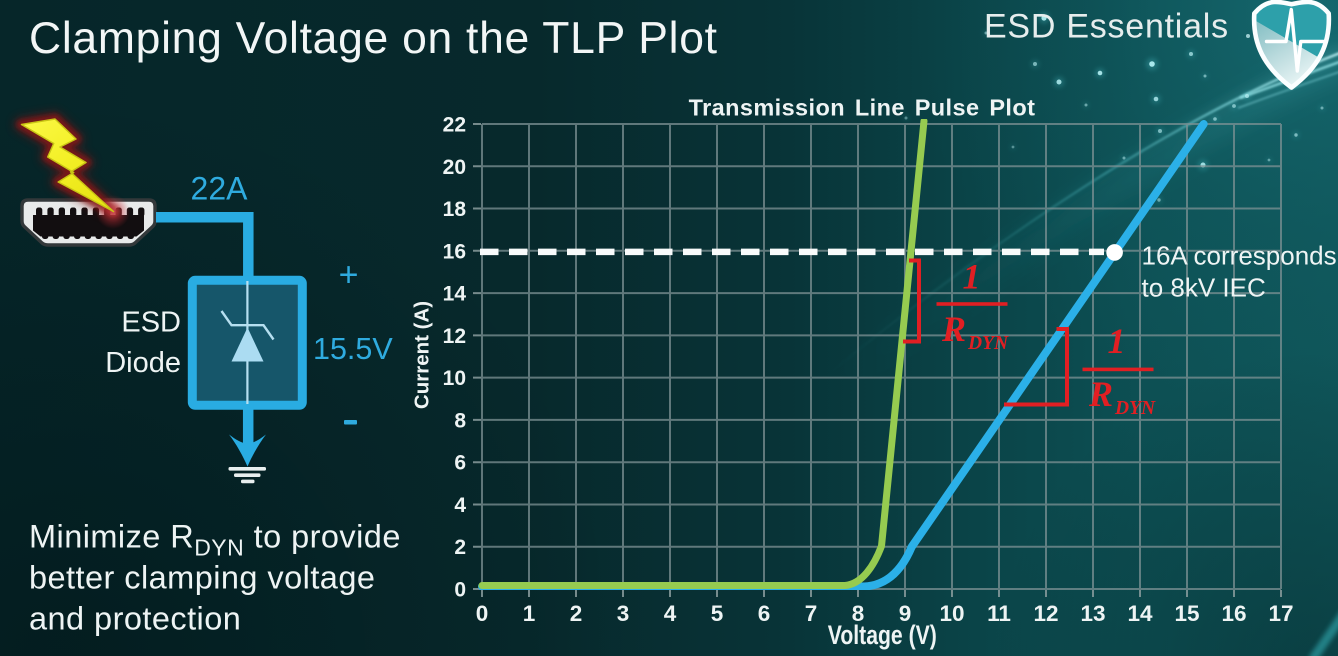 Image resolution: width=1338 pixels, height=656 pixels. I want to click on svg-text: Transmission Line Pulse Plot, so click(862, 108).